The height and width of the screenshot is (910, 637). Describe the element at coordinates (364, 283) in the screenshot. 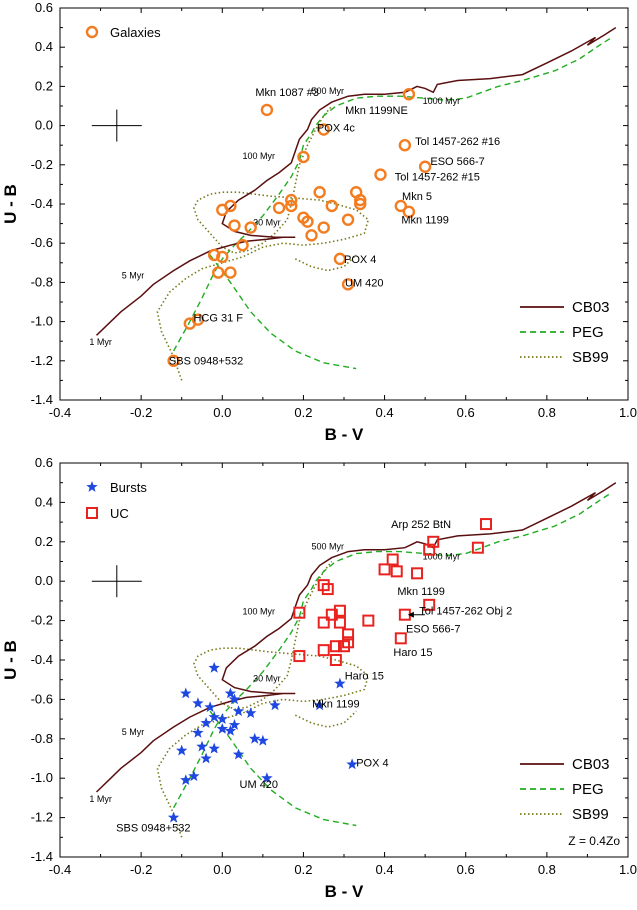

I see `top-object-label: UM 420` at that location.